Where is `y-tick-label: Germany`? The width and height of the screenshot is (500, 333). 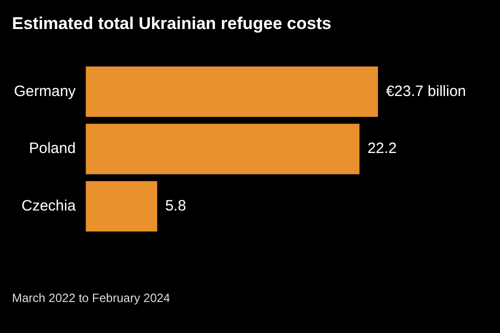
y-tick-label: Germany is located at coordinates (45, 91).